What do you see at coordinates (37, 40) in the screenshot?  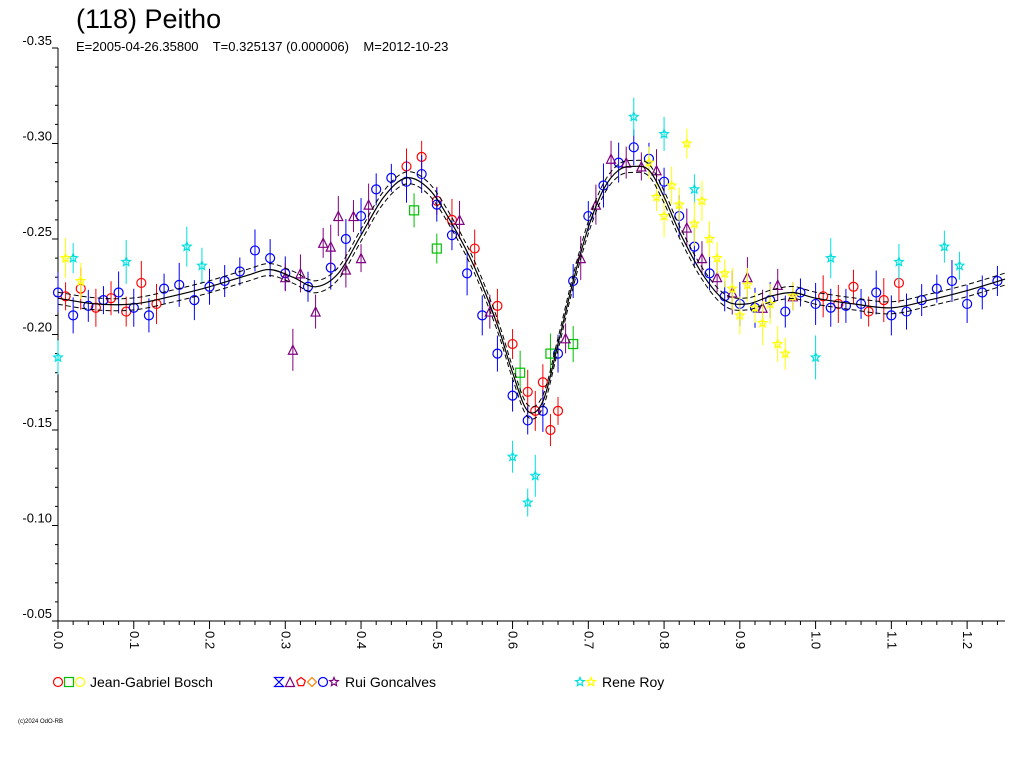 I see `y-tick-label: -0.35` at bounding box center [37, 40].